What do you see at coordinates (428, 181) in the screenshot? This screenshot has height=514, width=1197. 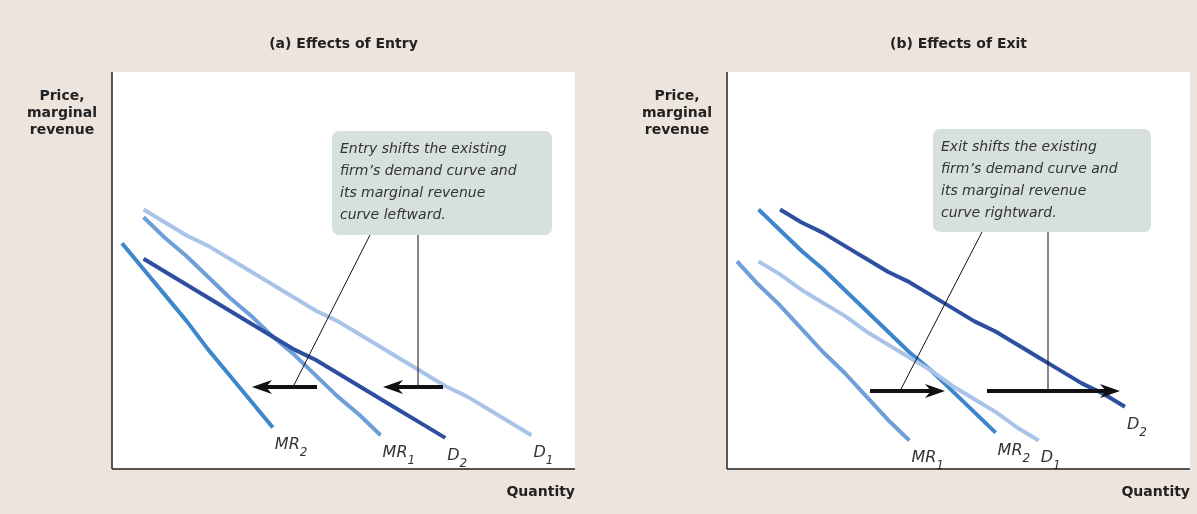 I see `annotation: Entry shifts the existing firm’s demand curve and its marginal revenue curve leftward.` at bounding box center [428, 181].